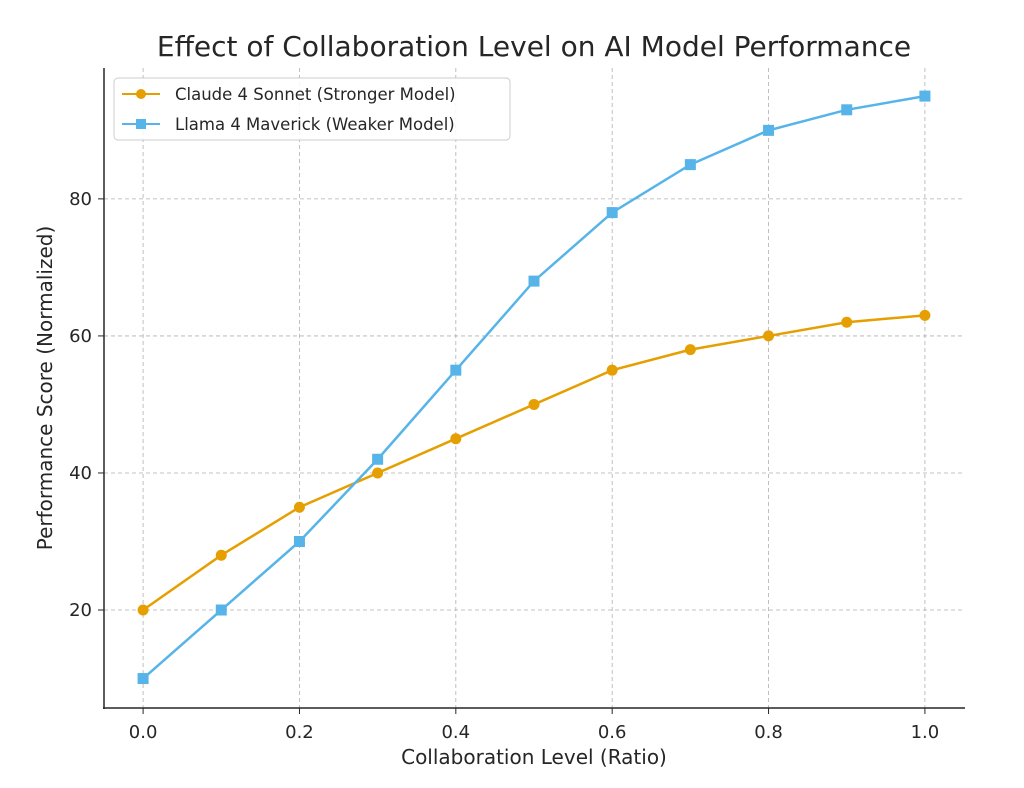 This screenshot has height=788, width=1024. I want to click on x-axis-label: Collaboration Level (Ratio), so click(534, 757).